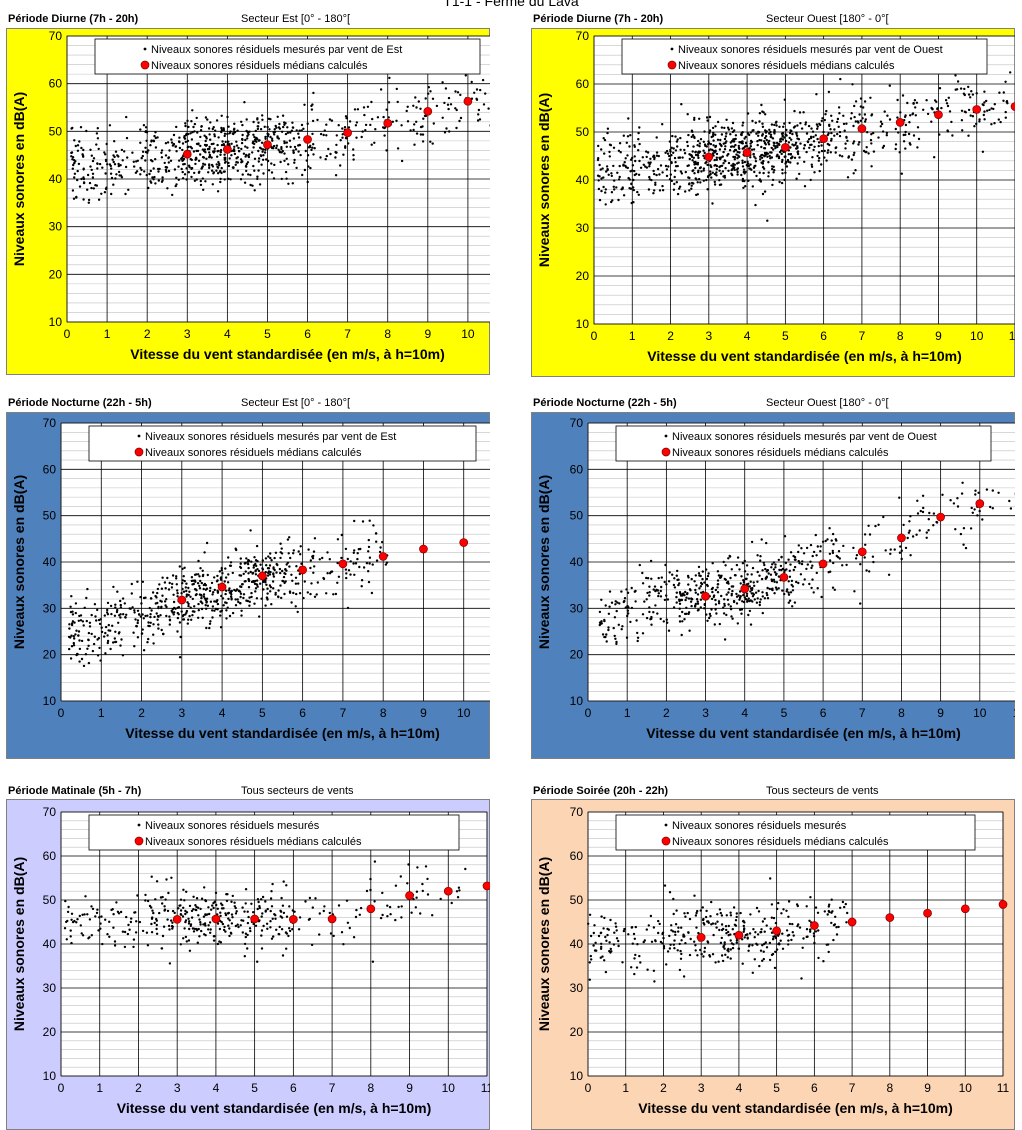 The image size is (1022, 1130). I want to click on x-tick-label: 4, so click(227, 334).